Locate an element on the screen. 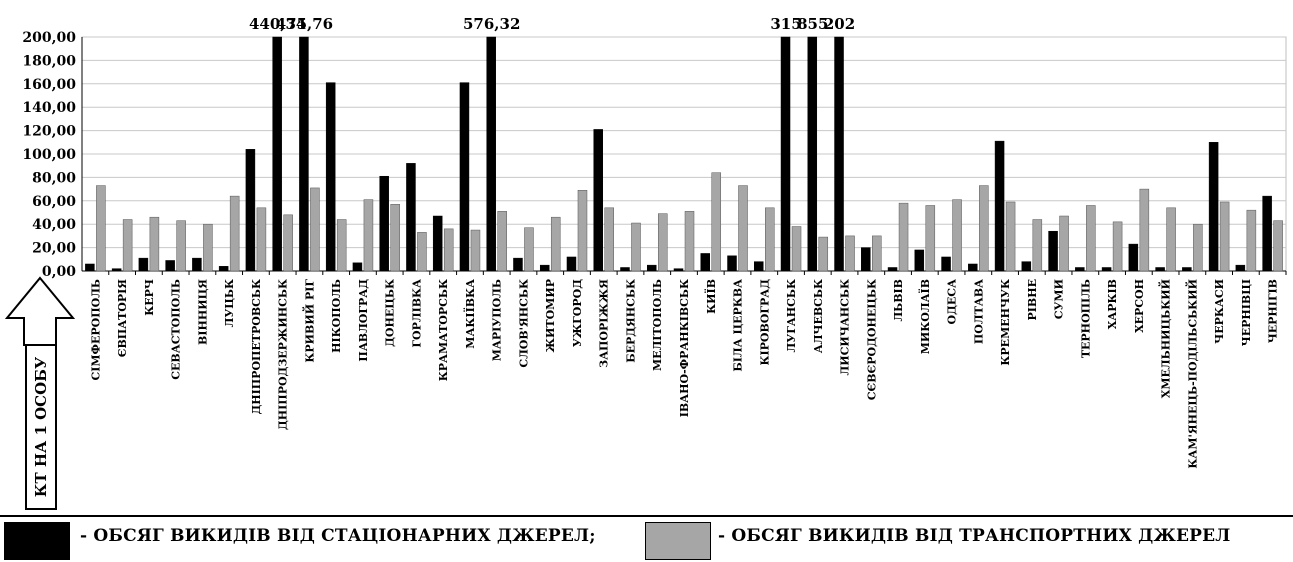 The width and height of the screenshot is (1293, 562). x-tick-label: КЕРЧ is located at coordinates (149, 297).